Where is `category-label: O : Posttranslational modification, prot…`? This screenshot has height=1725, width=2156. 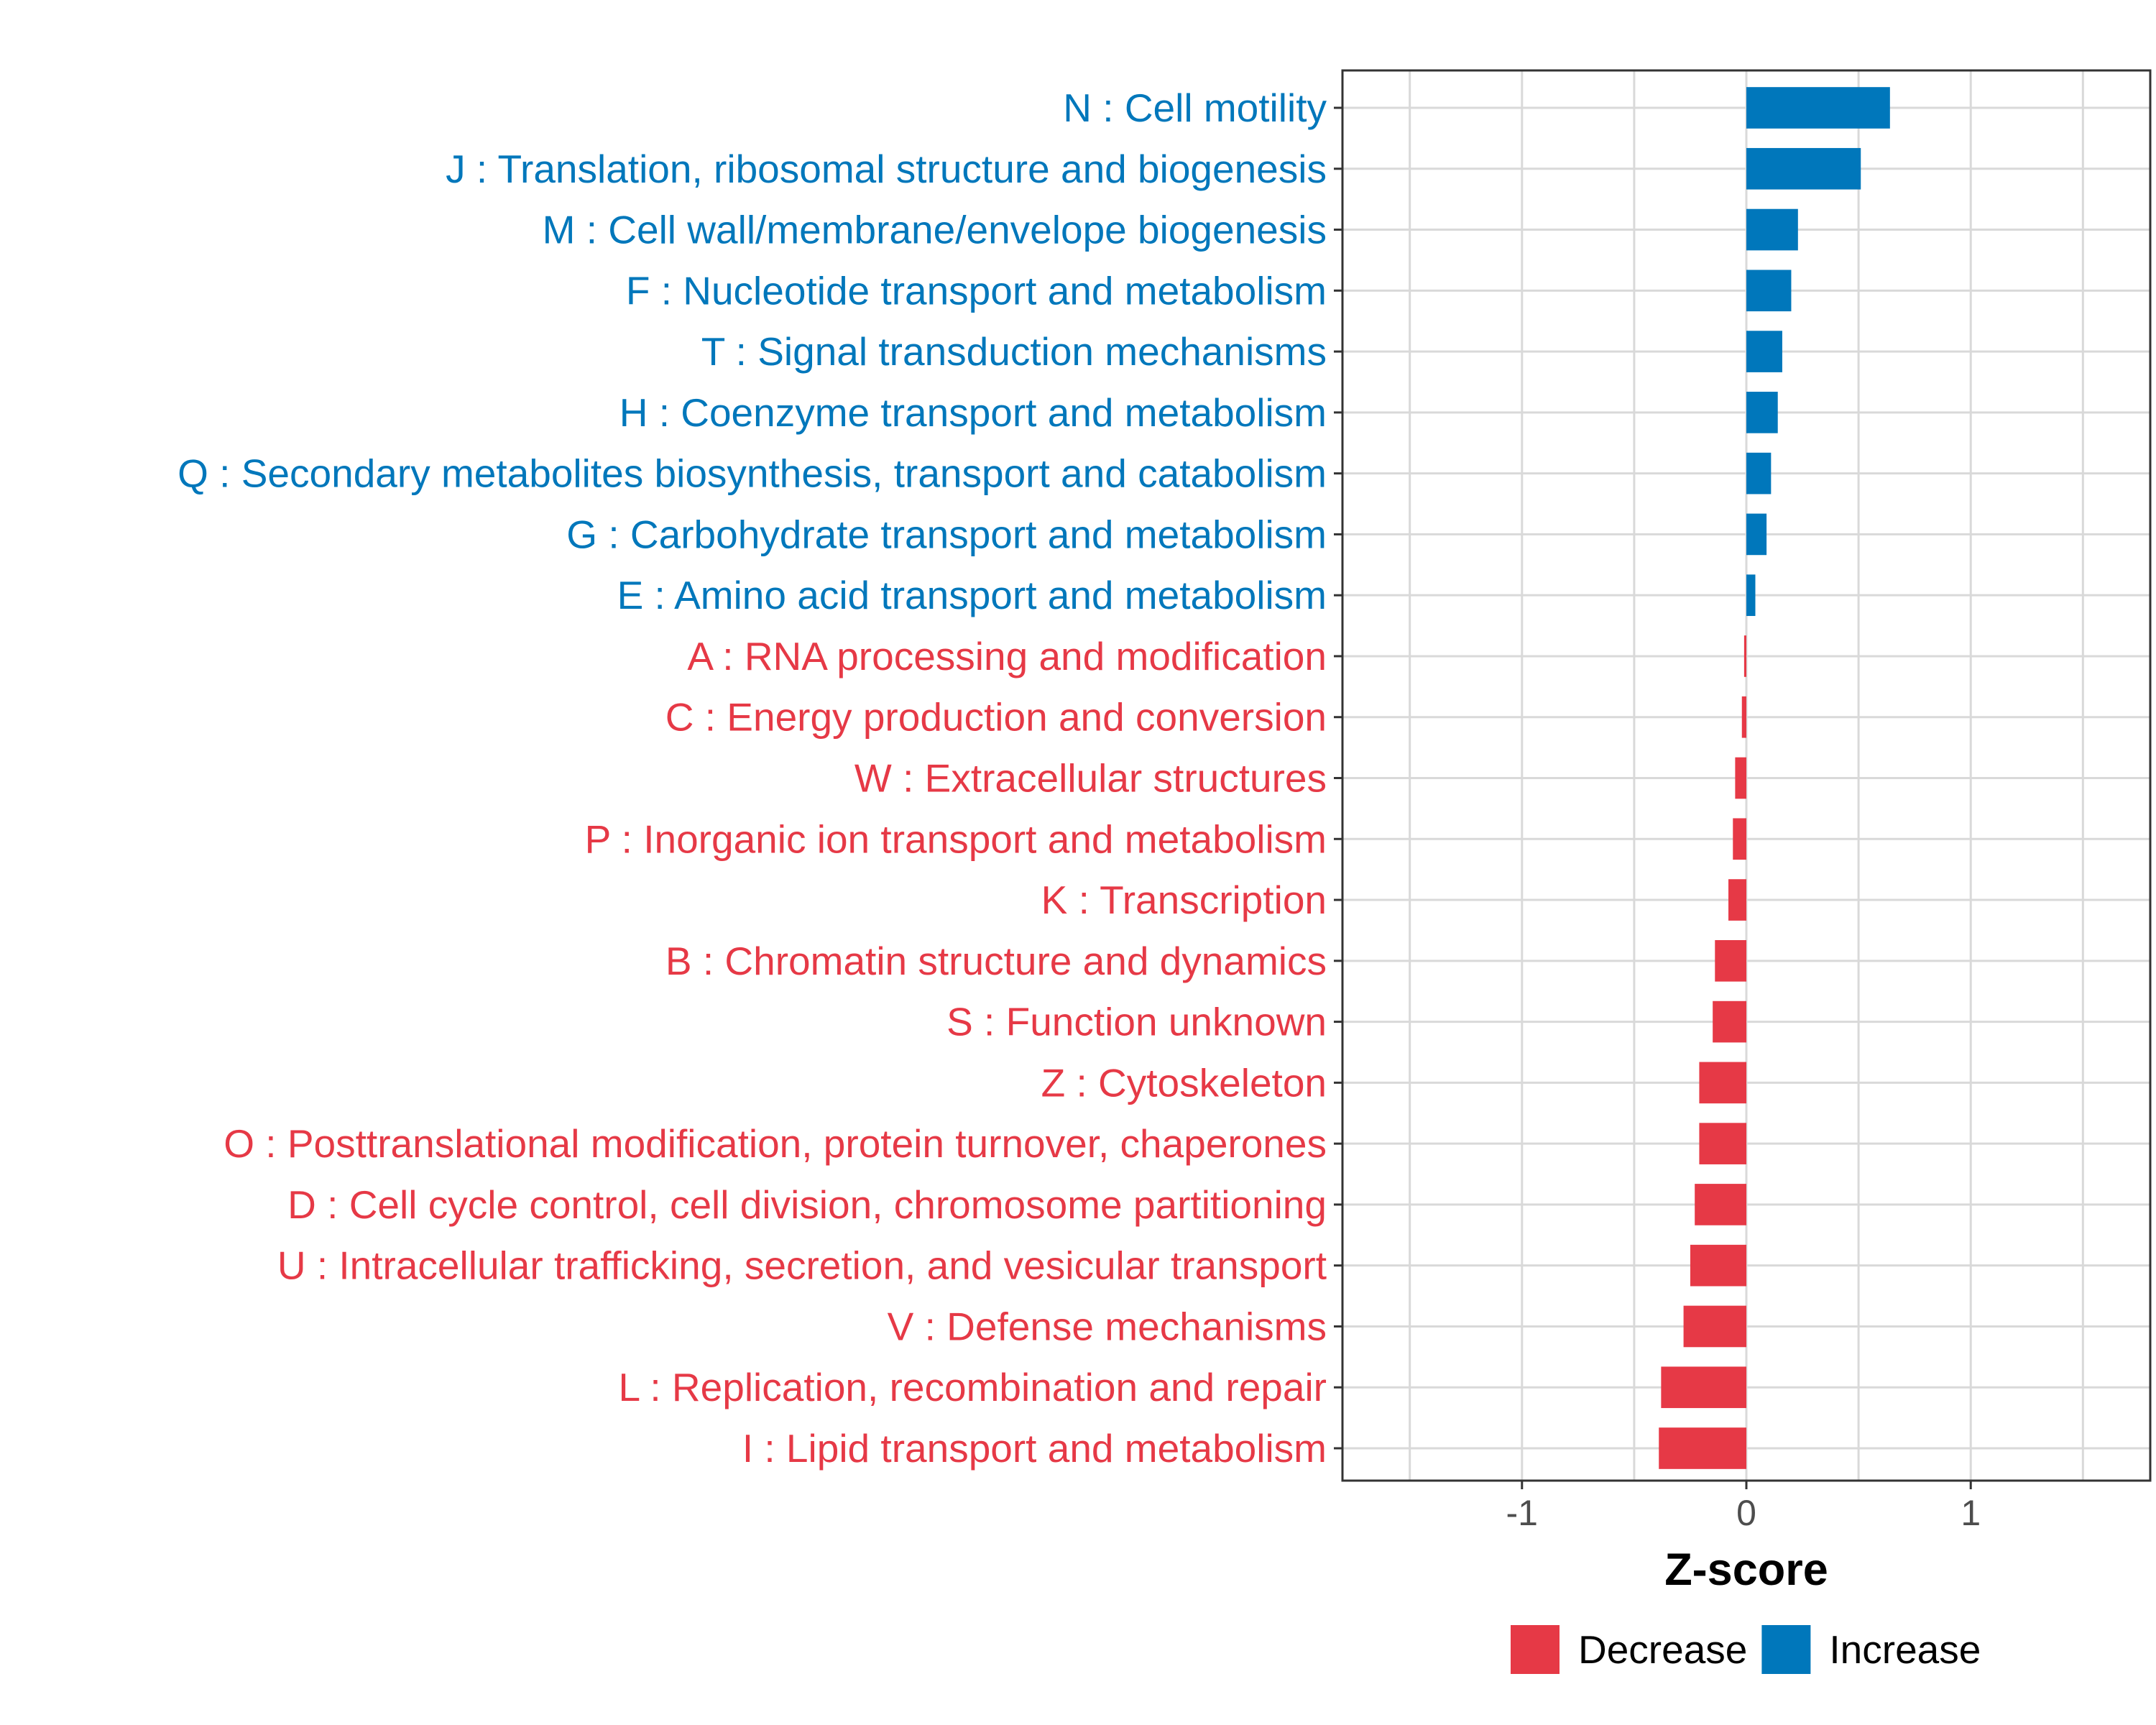 category-label: O : Posttranslational modification, prot… is located at coordinates (775, 1143).